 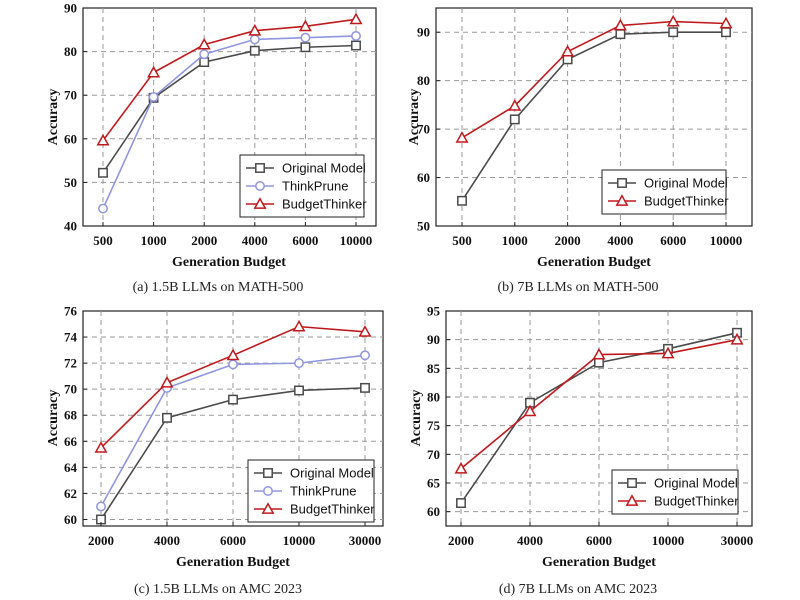 What do you see at coordinates (434, 311) in the screenshot?
I see `chart-d-ytick-label: 95` at bounding box center [434, 311].